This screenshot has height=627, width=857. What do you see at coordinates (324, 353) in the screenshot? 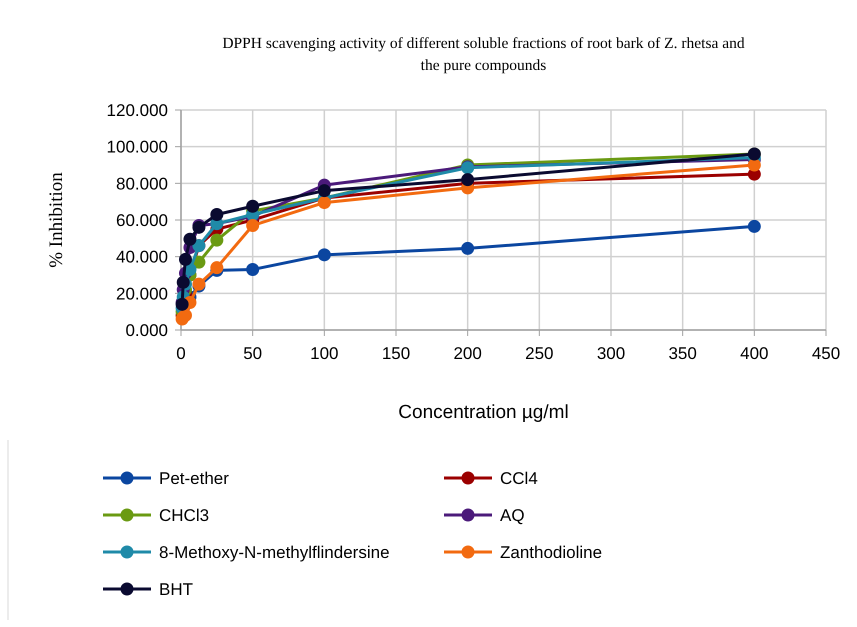
I see `x-tick-label: 100` at bounding box center [324, 353].